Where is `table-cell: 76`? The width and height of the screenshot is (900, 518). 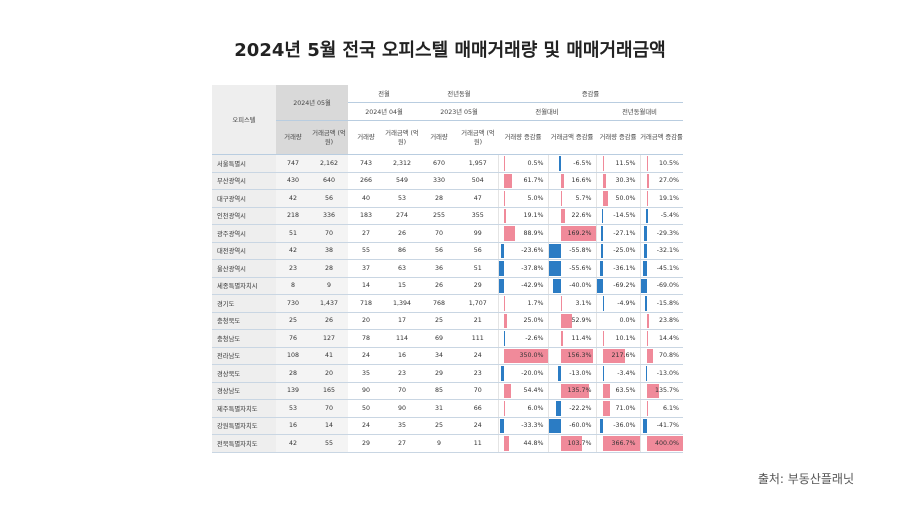 table-cell: 76 is located at coordinates (293, 338).